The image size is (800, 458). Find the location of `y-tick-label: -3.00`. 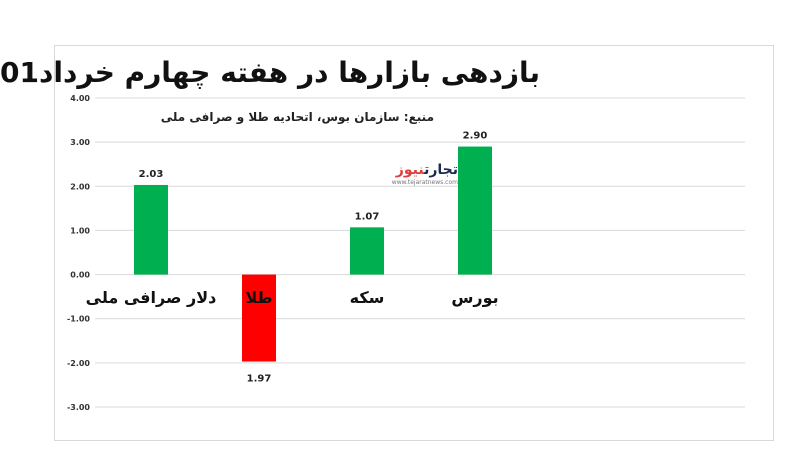

y-tick-label: -3.00 is located at coordinates (78, 407).